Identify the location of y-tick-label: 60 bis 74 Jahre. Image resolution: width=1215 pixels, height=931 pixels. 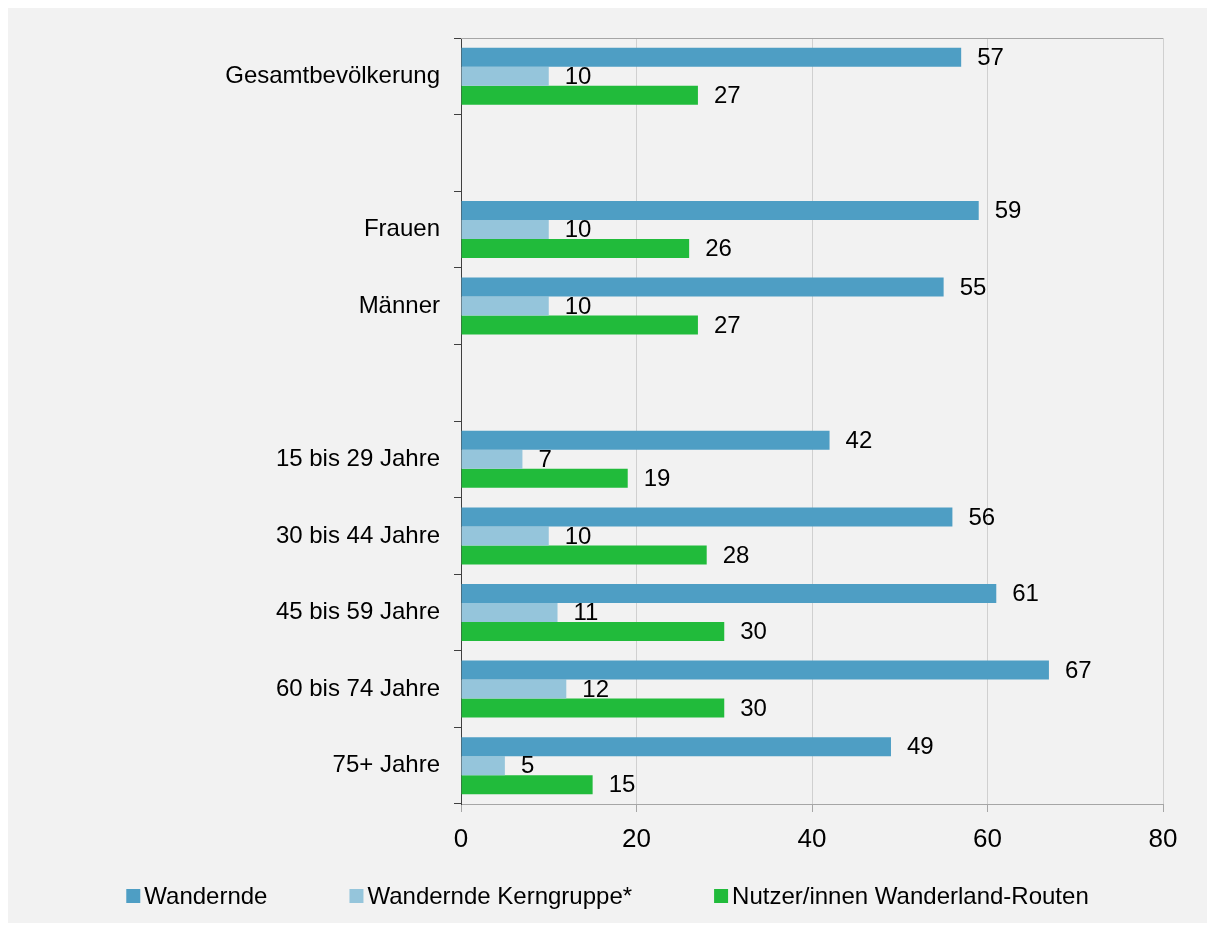
(357, 687).